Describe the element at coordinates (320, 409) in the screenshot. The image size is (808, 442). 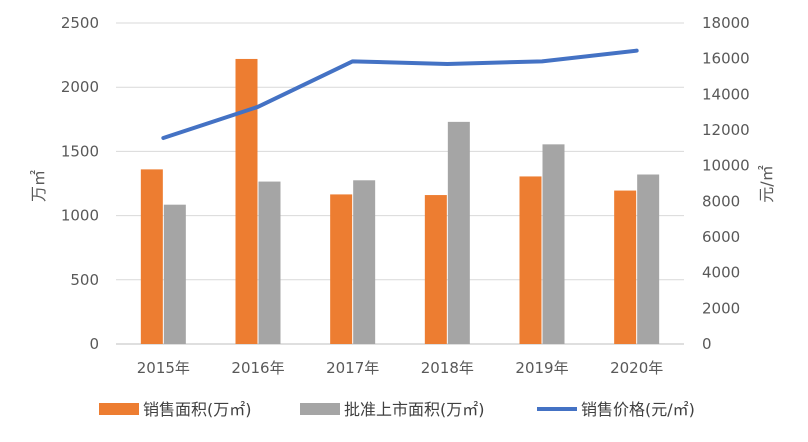
I see `legend-swatch-approved-area` at that location.